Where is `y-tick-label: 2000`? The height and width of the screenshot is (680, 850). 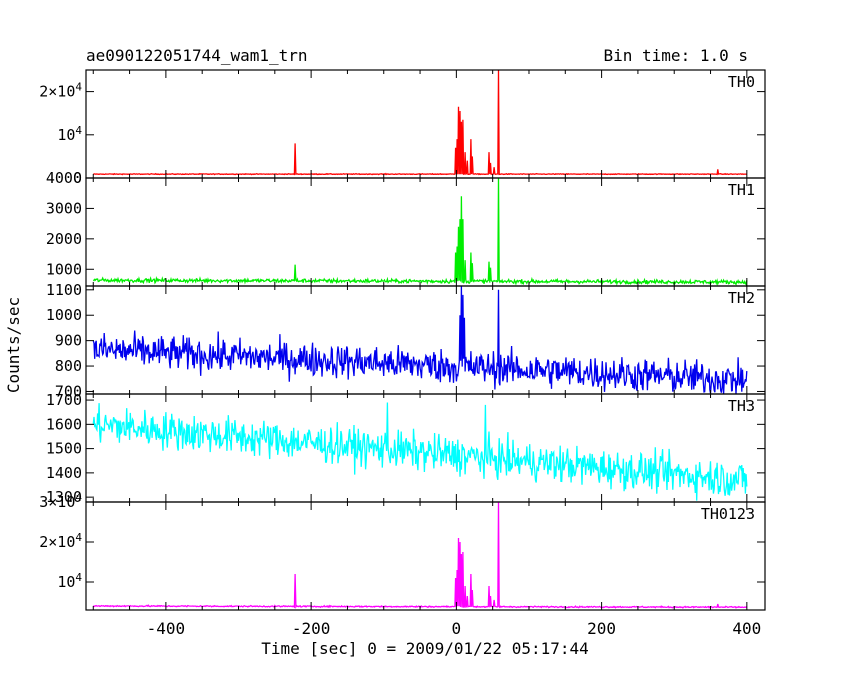 y-tick-label: 2000 is located at coordinates (64, 239).